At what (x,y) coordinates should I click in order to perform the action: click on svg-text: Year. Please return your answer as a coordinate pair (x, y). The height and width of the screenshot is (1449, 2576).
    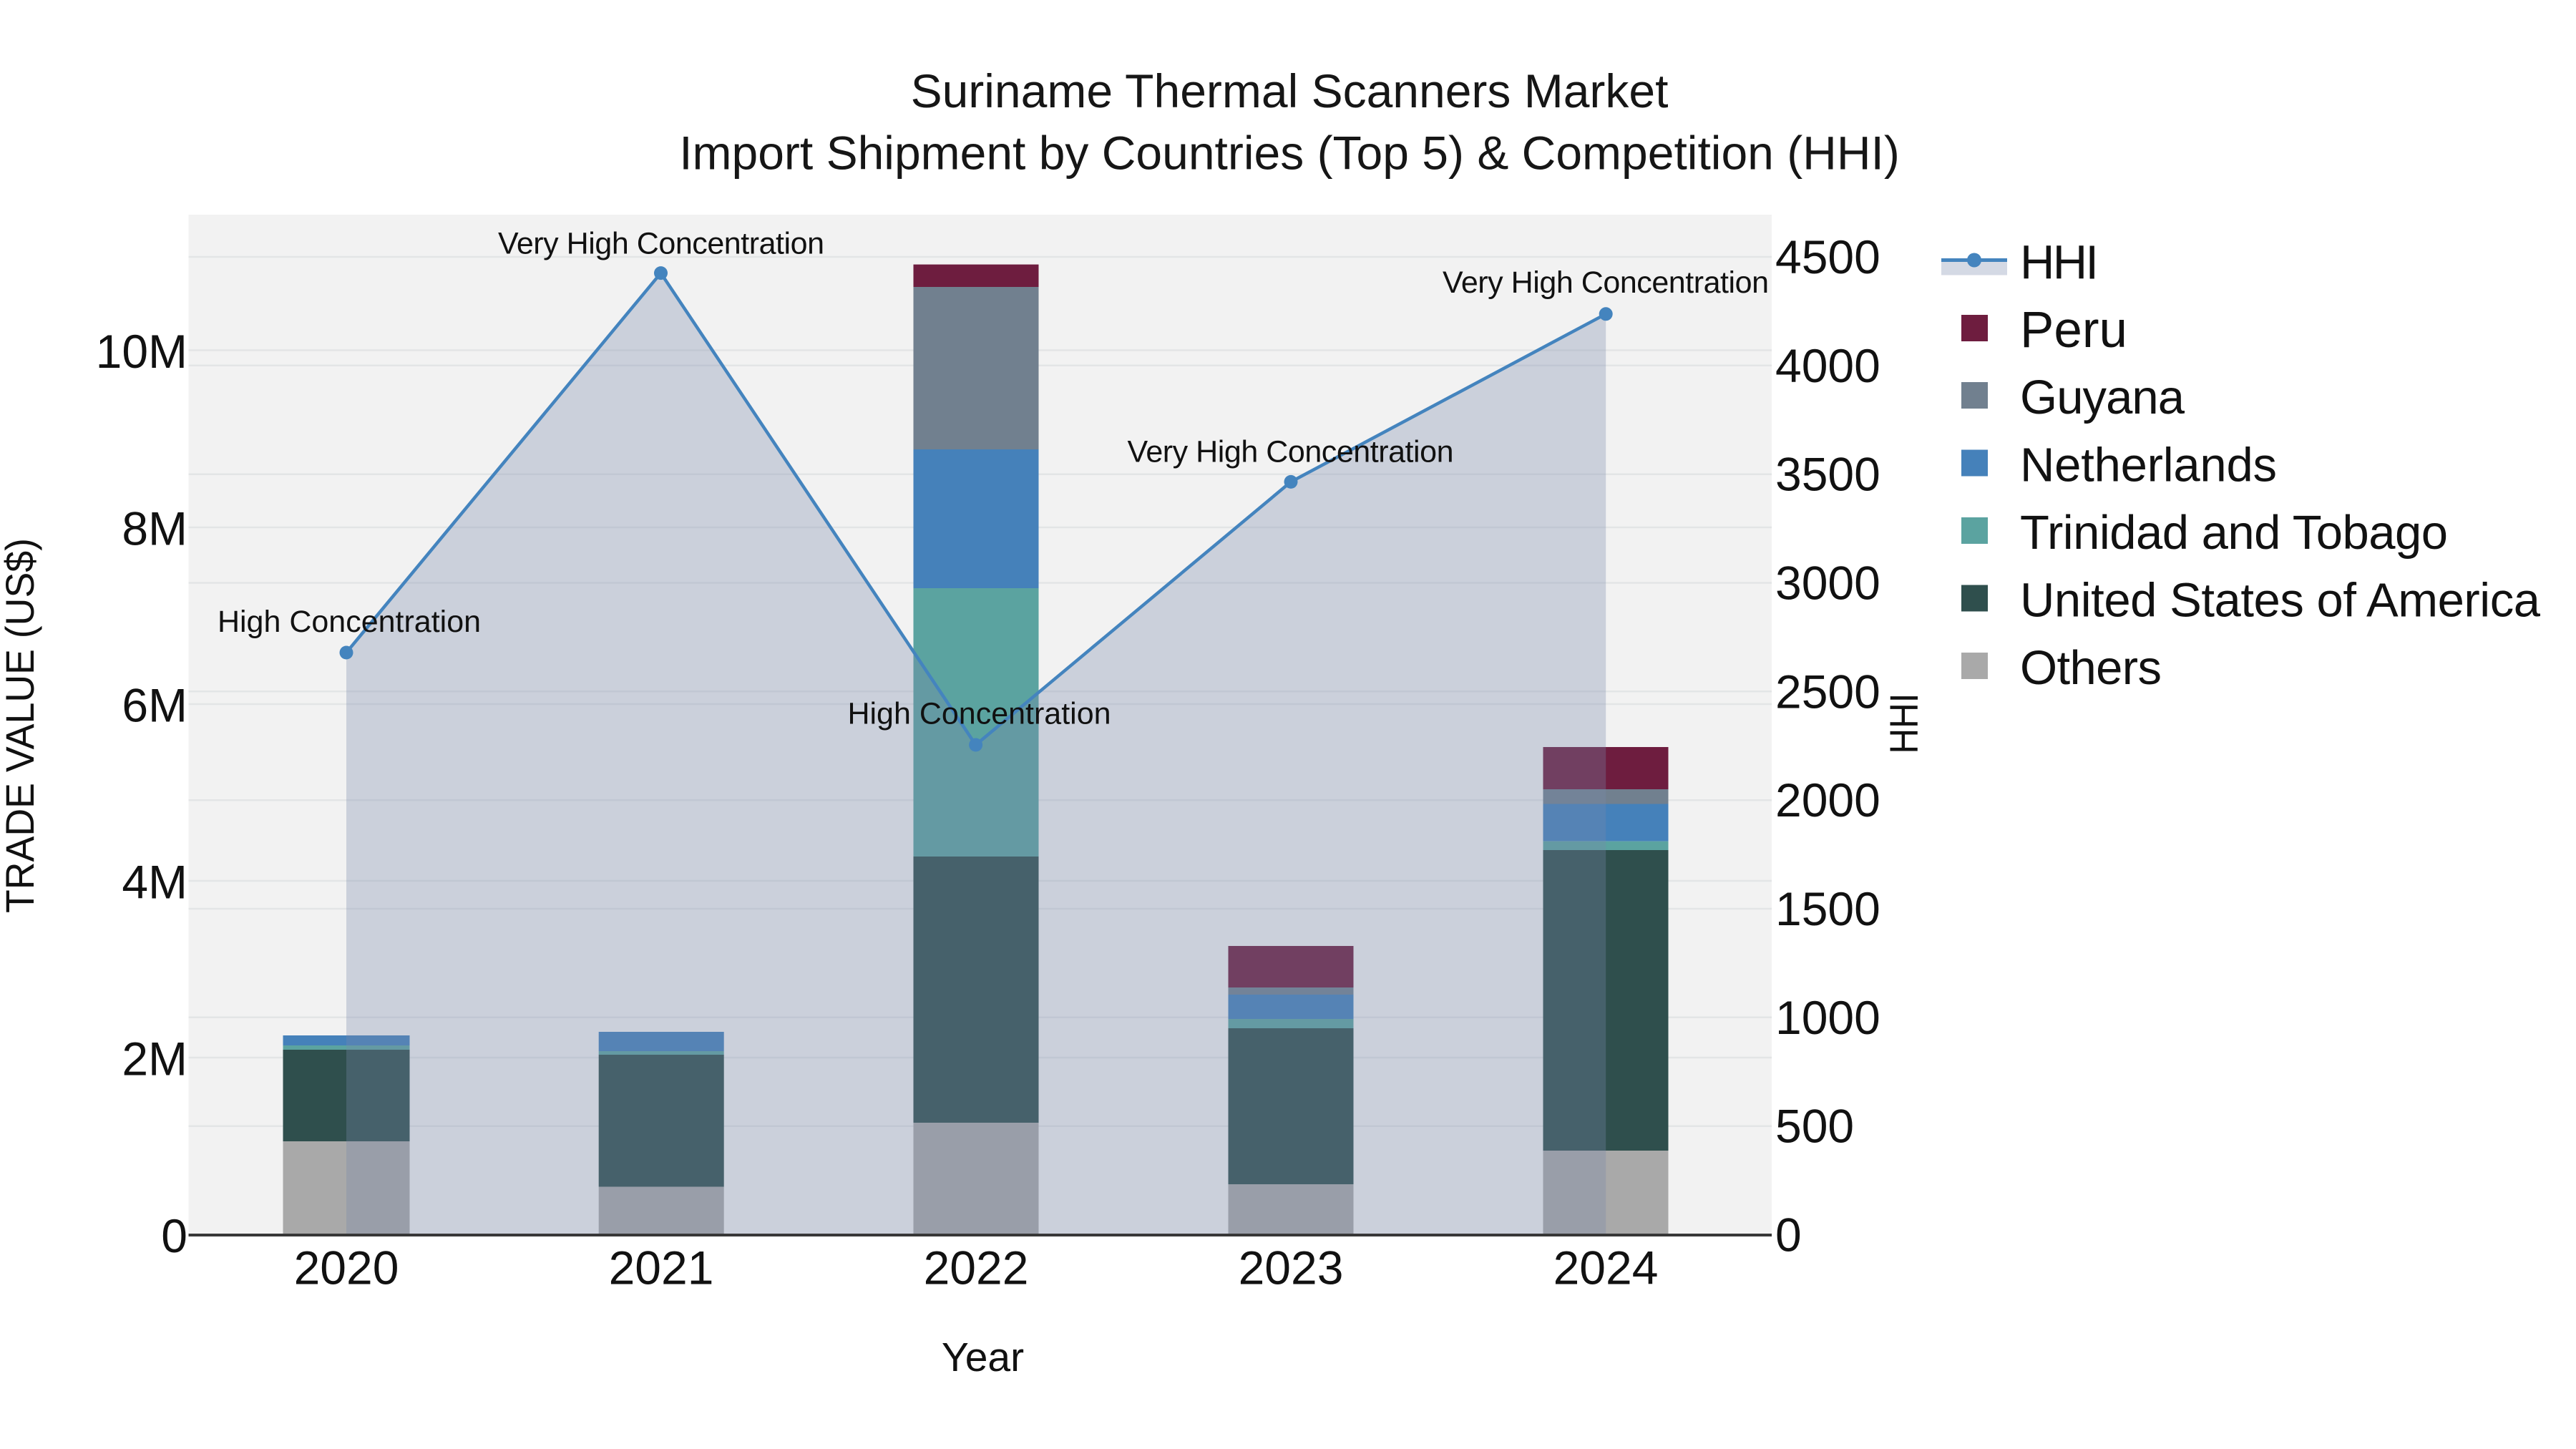
    Looking at the image, I should click on (983, 1357).